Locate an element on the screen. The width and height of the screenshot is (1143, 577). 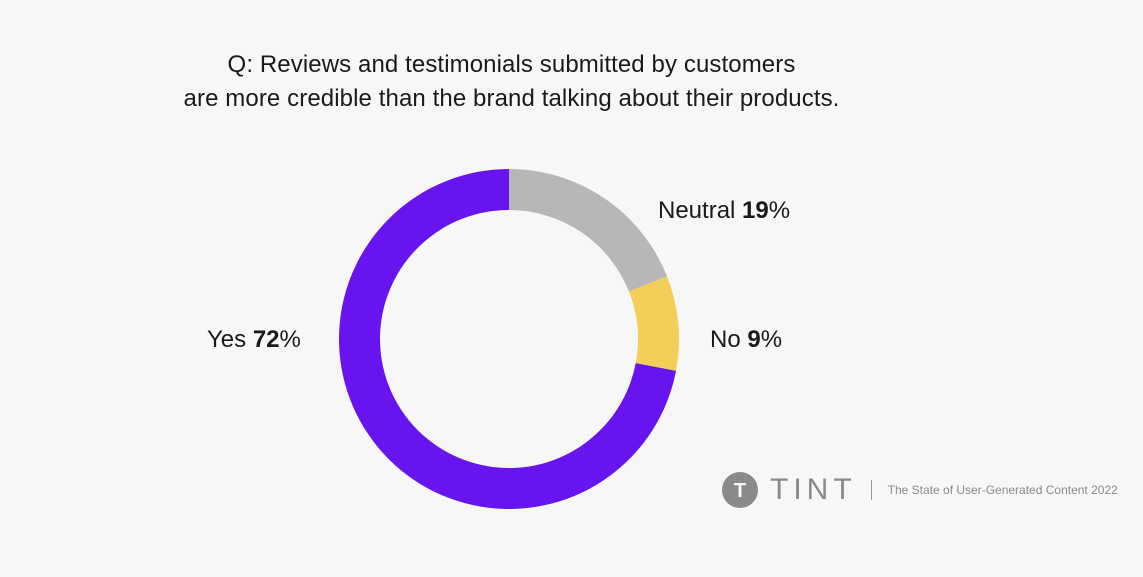
slice-label-neutral: Neutral 19% is located at coordinates (724, 211).